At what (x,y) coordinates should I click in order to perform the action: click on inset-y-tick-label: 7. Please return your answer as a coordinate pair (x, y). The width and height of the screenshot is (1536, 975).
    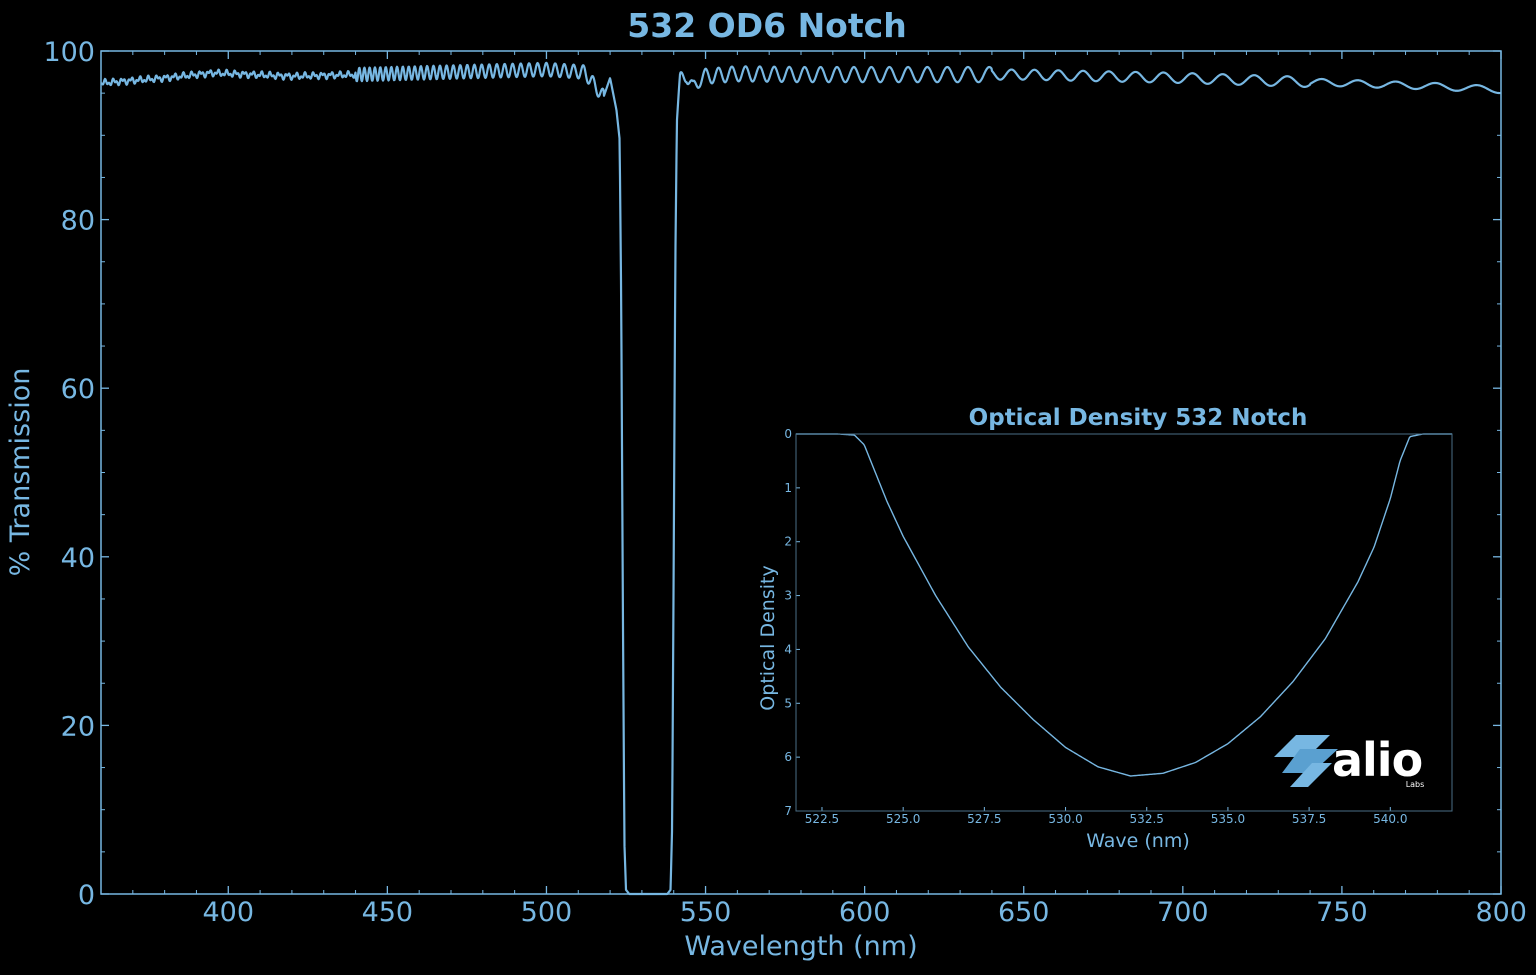
    Looking at the image, I should click on (788, 811).